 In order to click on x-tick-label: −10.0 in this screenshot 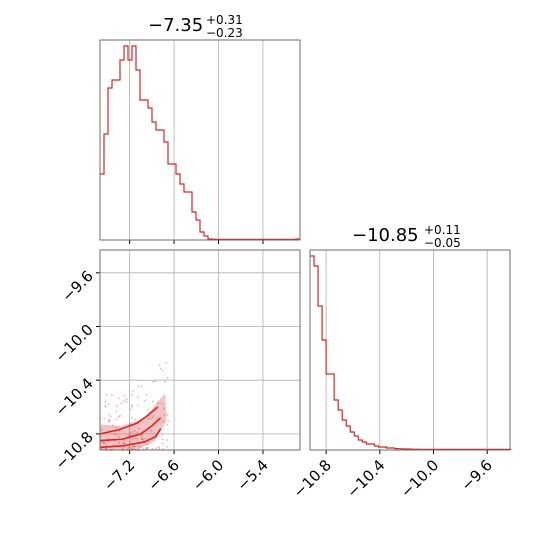, I will do `click(419, 478)`.